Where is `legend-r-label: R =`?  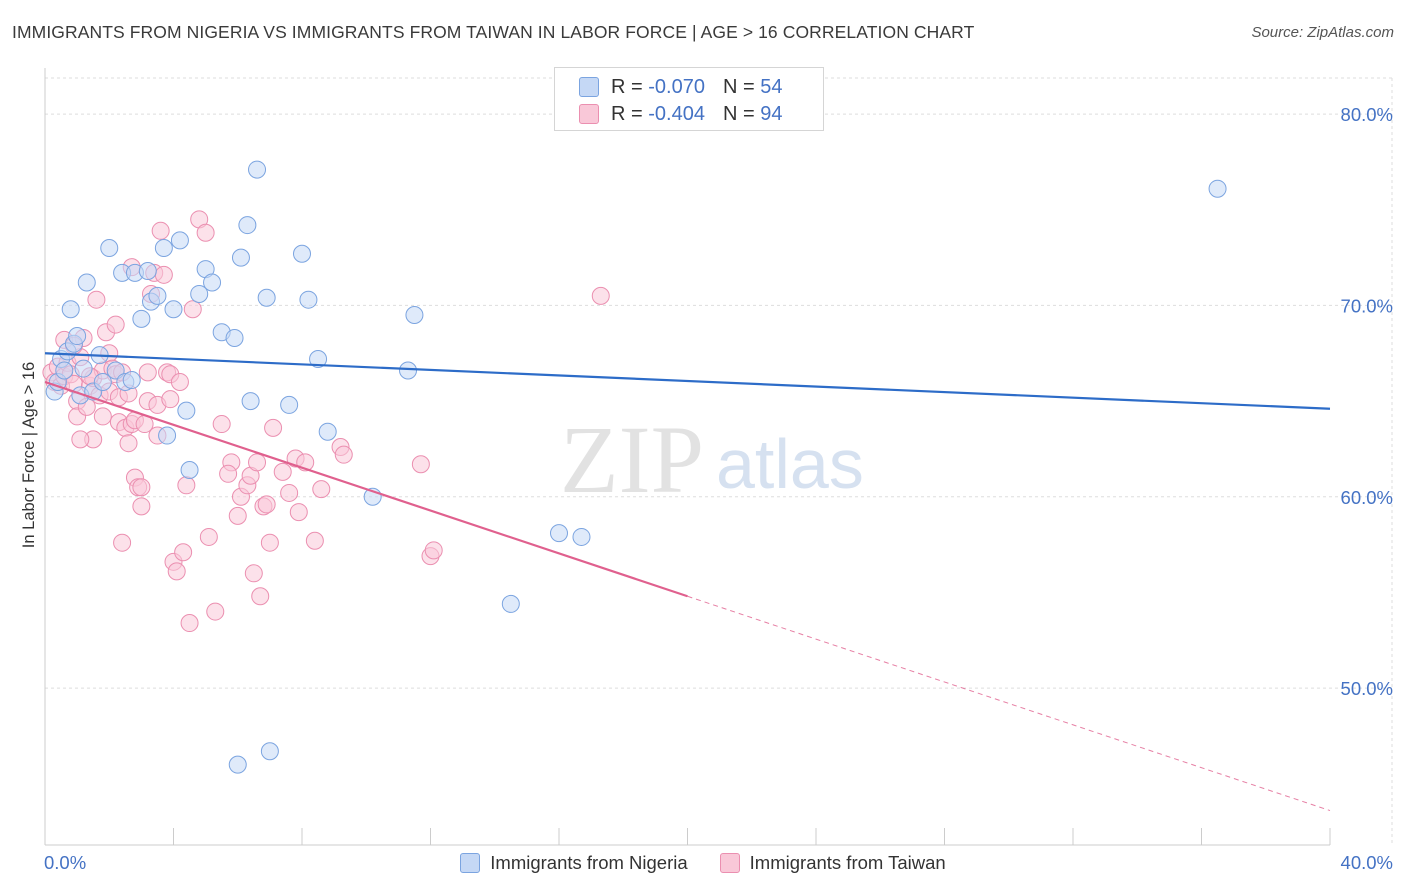 legend-r-label: R = is located at coordinates (627, 113).